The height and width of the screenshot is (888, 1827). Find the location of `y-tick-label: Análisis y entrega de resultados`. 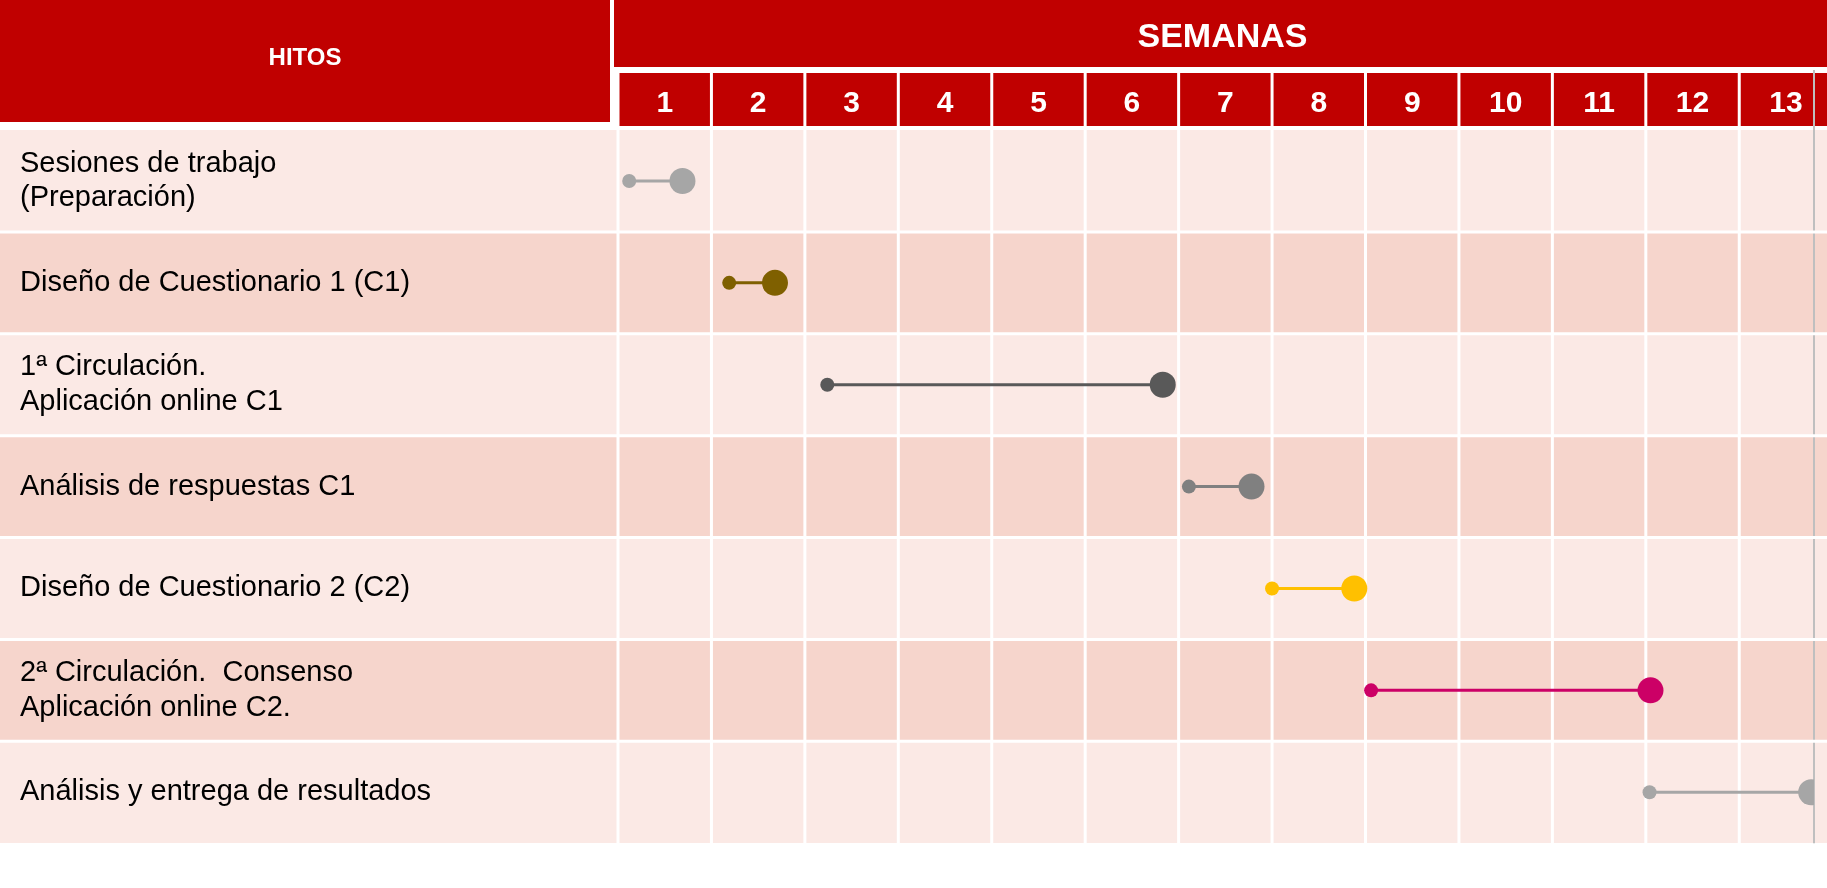

y-tick-label: Análisis y entrega de resultados is located at coordinates (226, 790).